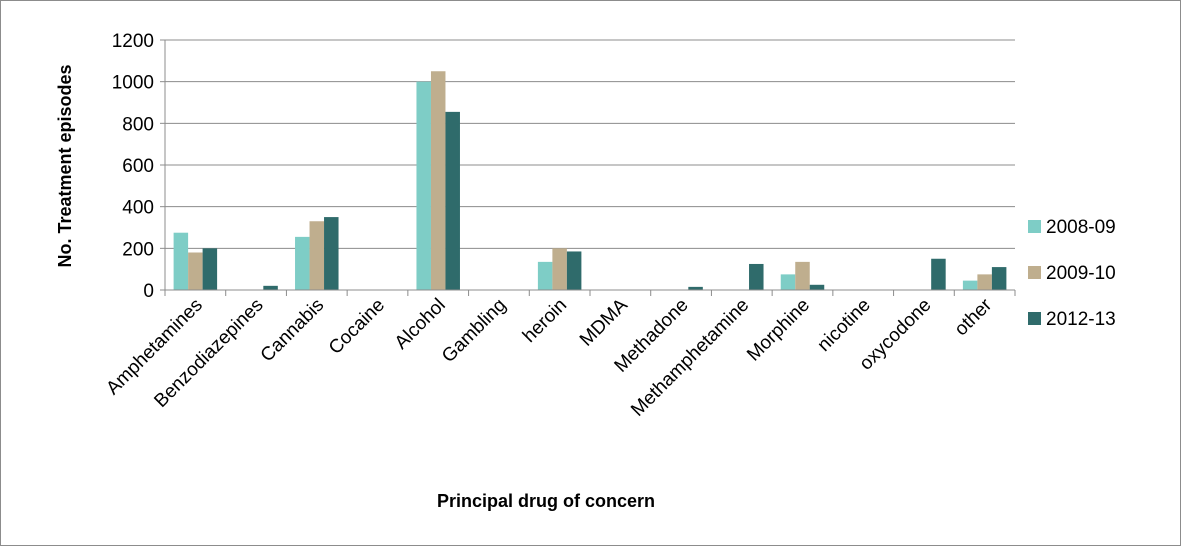  Describe the element at coordinates (138, 208) in the screenshot. I see `y-tick-label: 400` at that location.